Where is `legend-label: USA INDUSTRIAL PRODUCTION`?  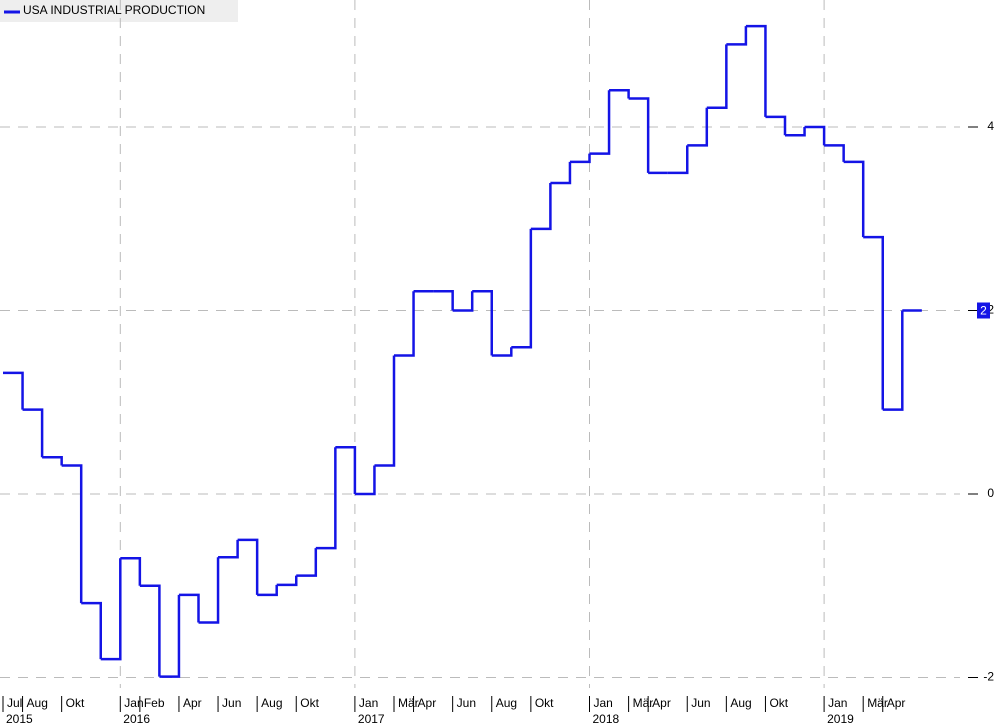
legend-label: USA INDUSTRIAL PRODUCTION is located at coordinates (114, 10).